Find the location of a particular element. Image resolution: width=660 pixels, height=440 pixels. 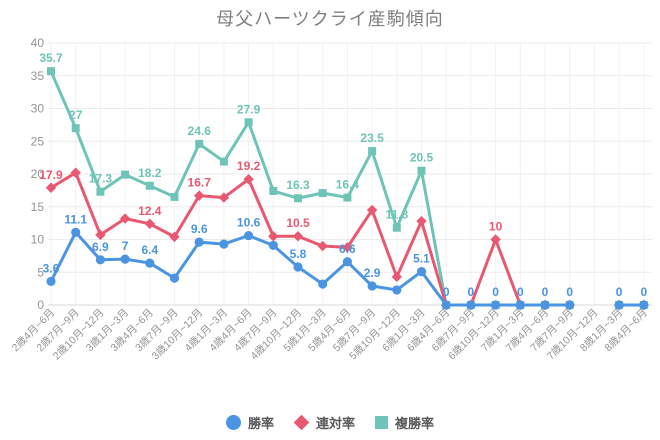

point-label: 5.8 is located at coordinates (298, 254).